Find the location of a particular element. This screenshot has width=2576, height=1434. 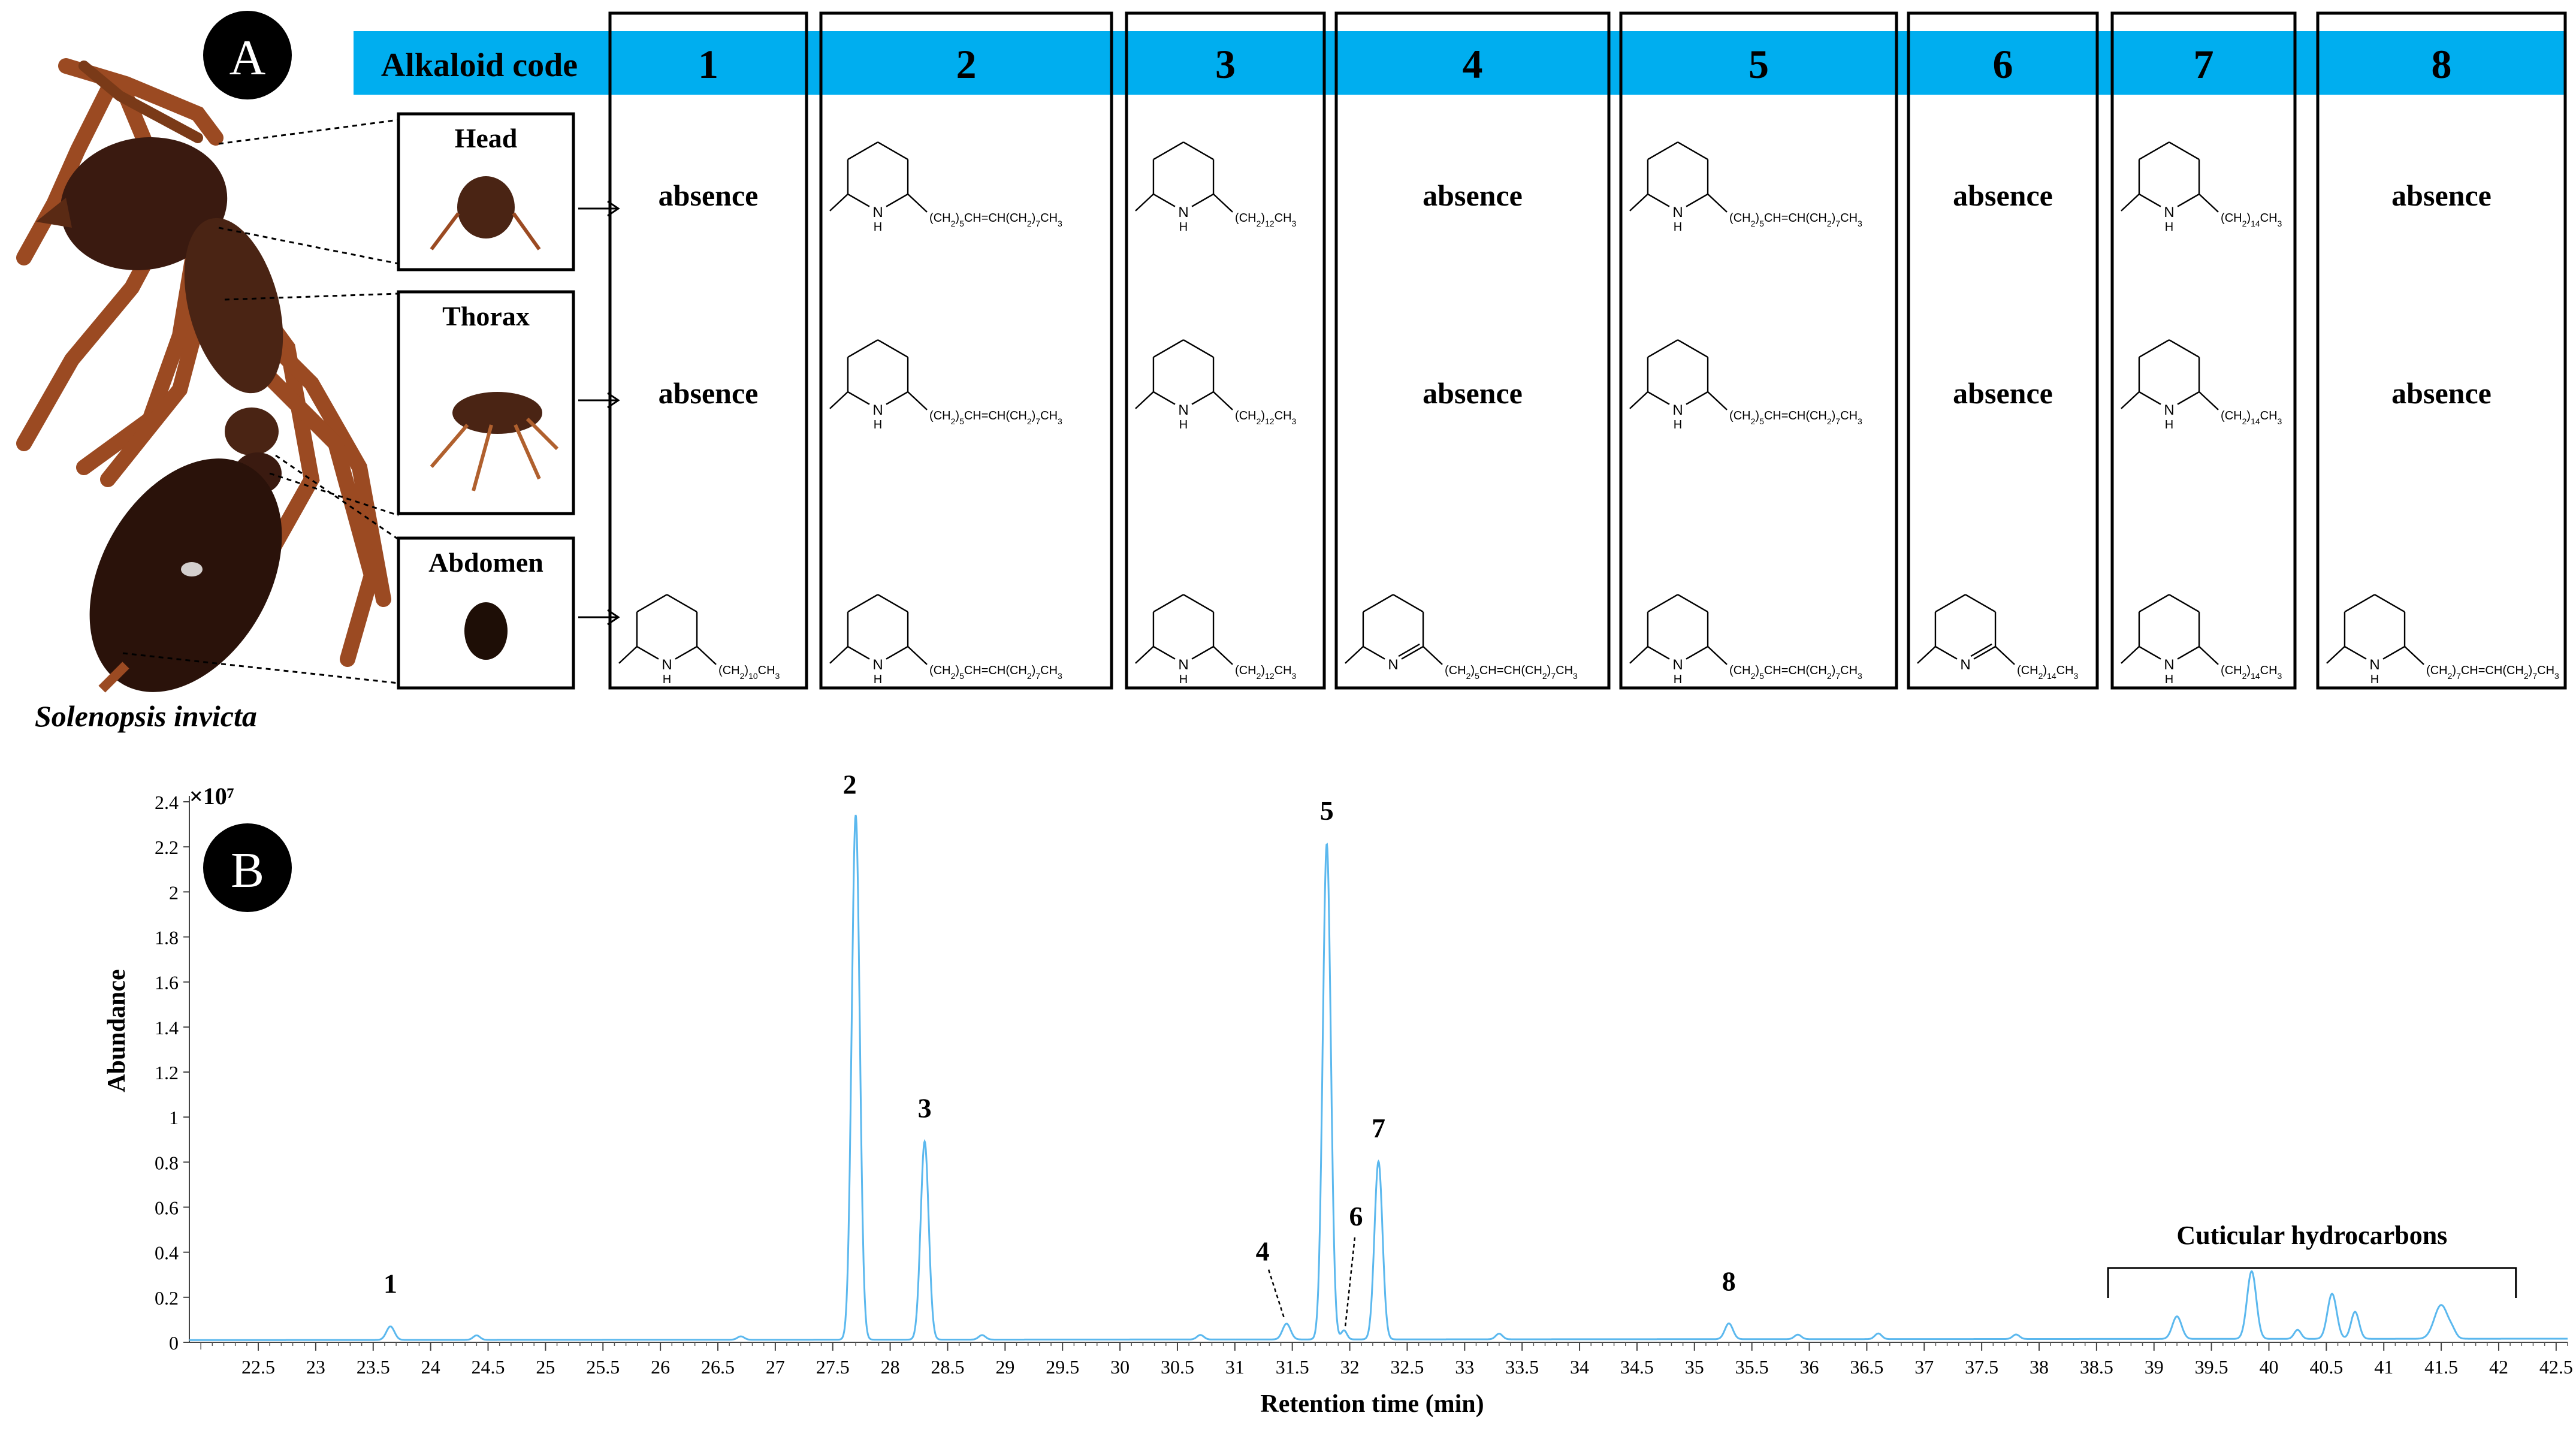

substituent-chain: (CH2)14CH3 is located at coordinates (2251, 417).